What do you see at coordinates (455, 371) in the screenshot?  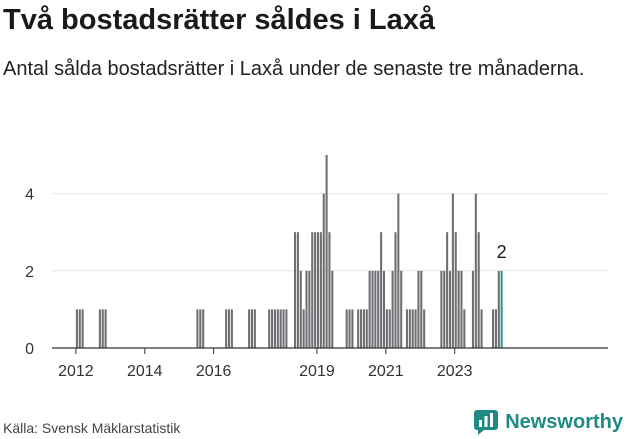 I see `x-tick-label: 2023` at bounding box center [455, 371].